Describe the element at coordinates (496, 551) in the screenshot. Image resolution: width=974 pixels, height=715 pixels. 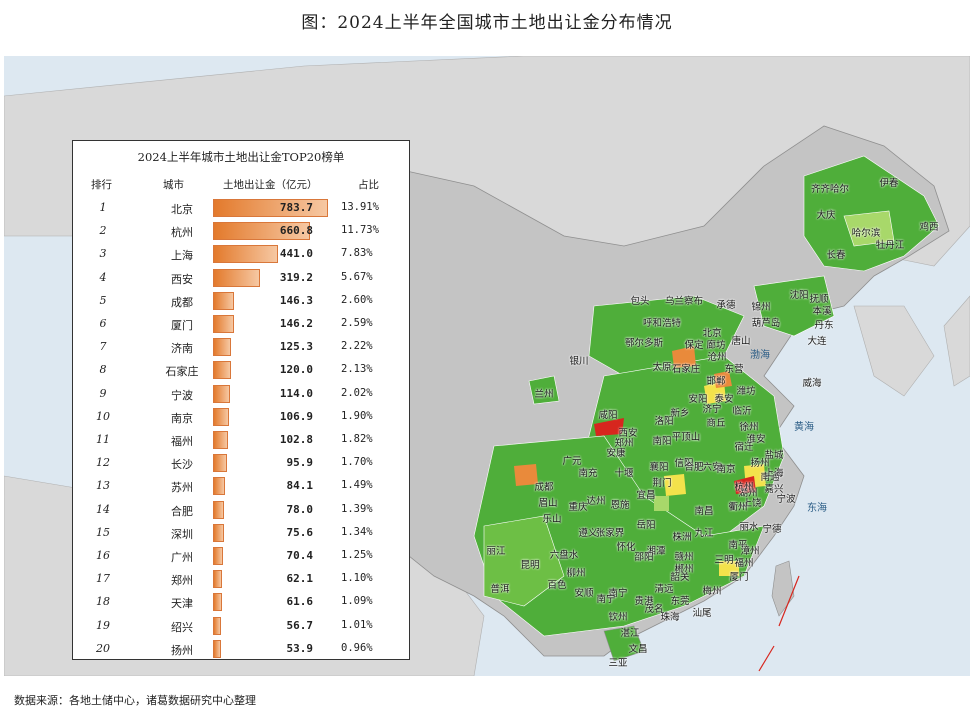
I see `city-label: 丽江` at that location.